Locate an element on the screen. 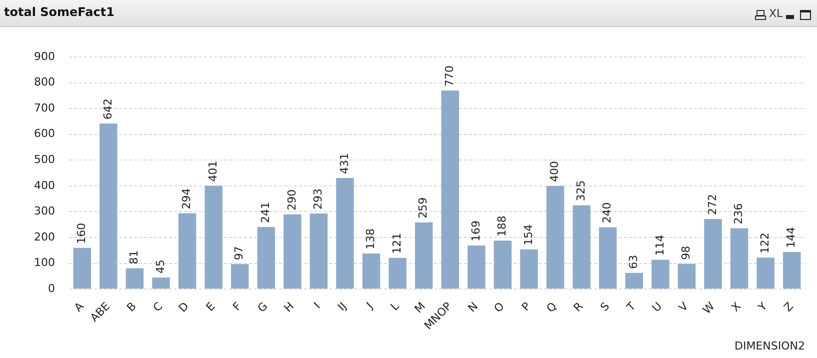  x-tick-label: C is located at coordinates (158, 307).